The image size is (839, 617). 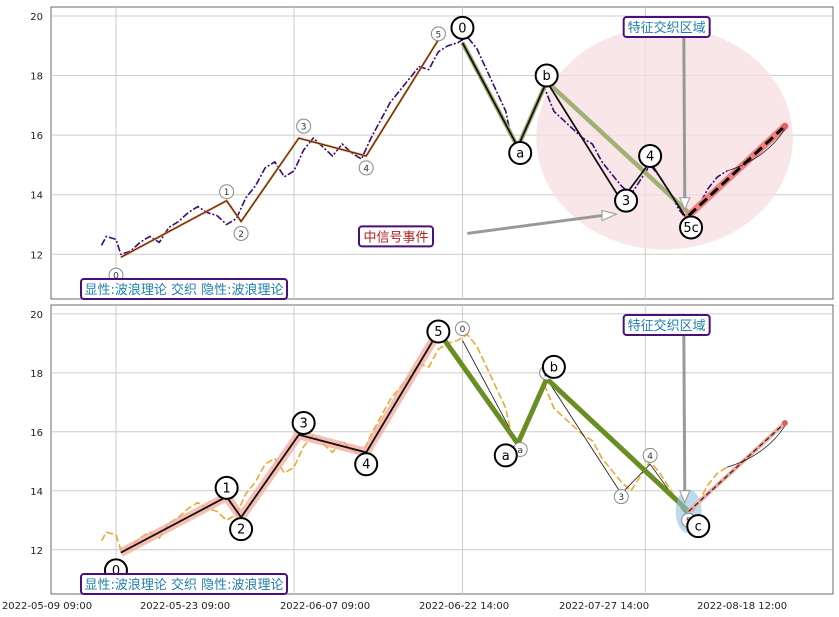 What do you see at coordinates (280, 442) in the screenshot?
I see `impulse-wave-line` at bounding box center [280, 442].